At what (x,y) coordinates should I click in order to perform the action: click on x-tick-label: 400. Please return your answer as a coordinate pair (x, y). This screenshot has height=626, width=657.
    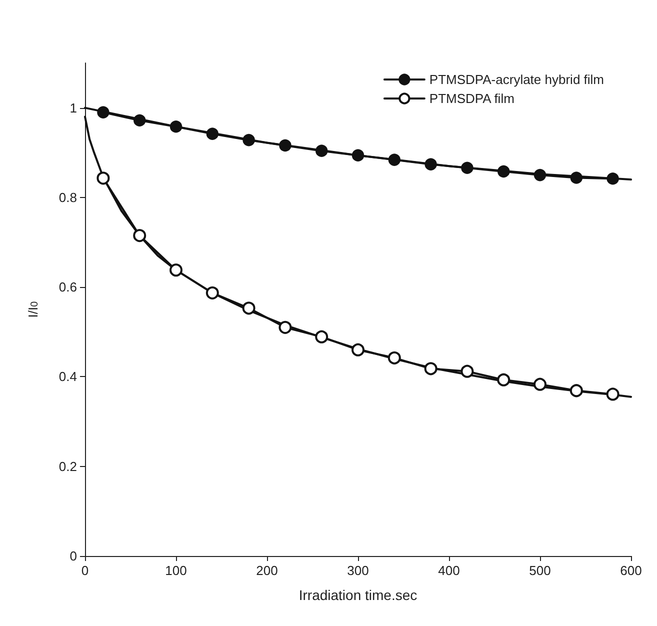
    Looking at the image, I should click on (449, 570).